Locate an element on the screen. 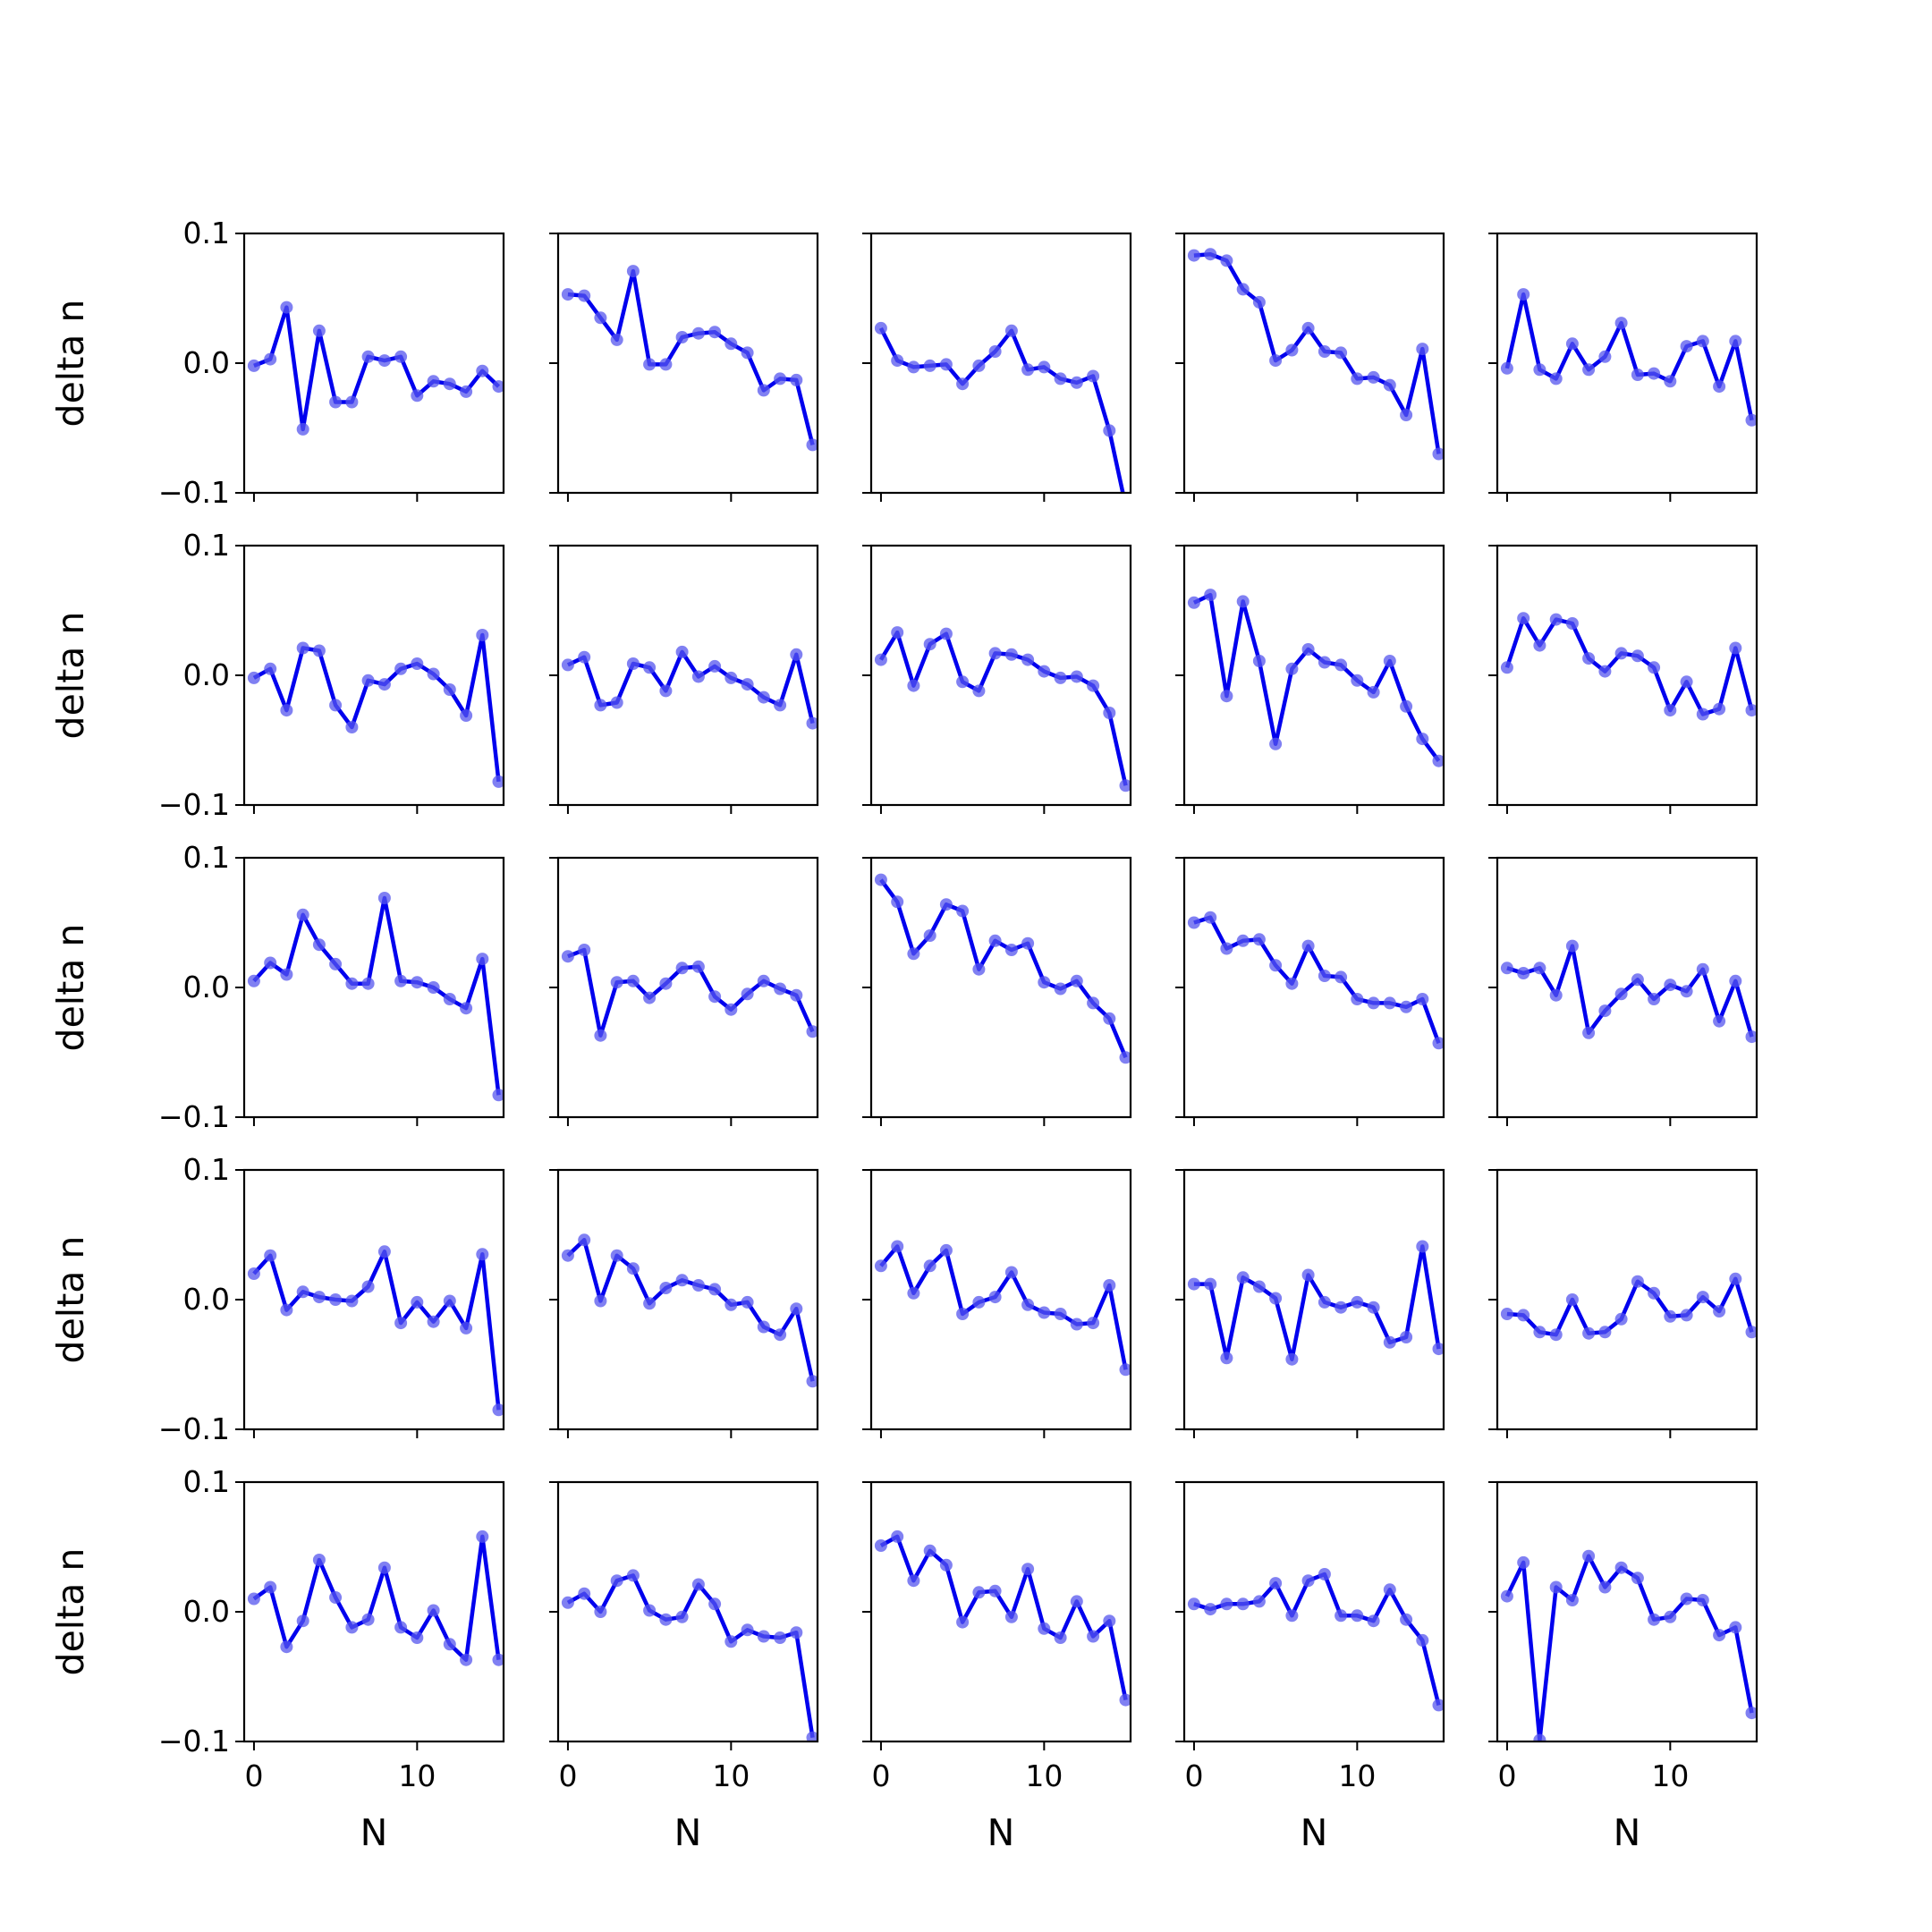  x-tick-label: 10 is located at coordinates (417, 1775).